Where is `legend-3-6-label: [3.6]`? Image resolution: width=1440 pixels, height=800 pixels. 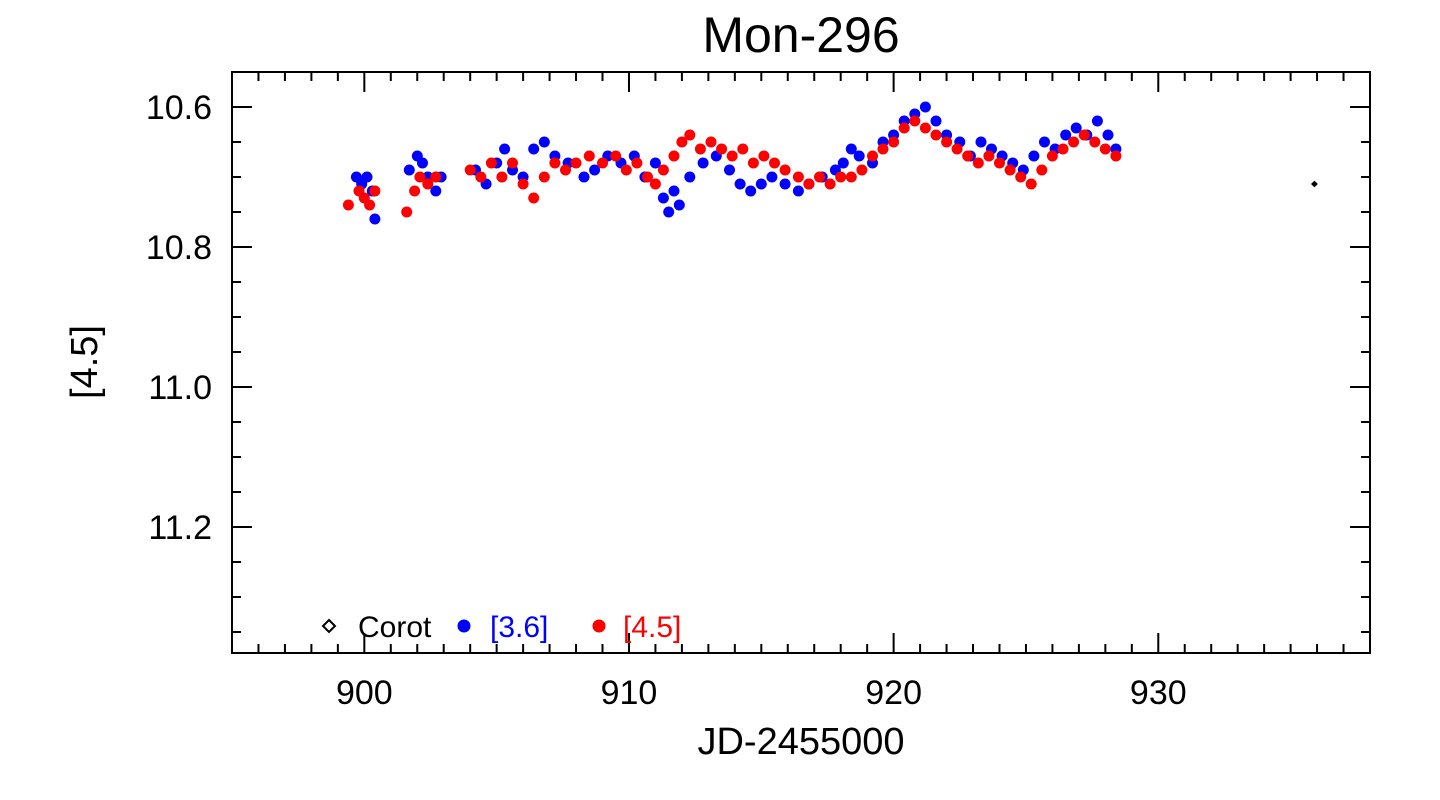 legend-3-6-label: [3.6] is located at coordinates (519, 627).